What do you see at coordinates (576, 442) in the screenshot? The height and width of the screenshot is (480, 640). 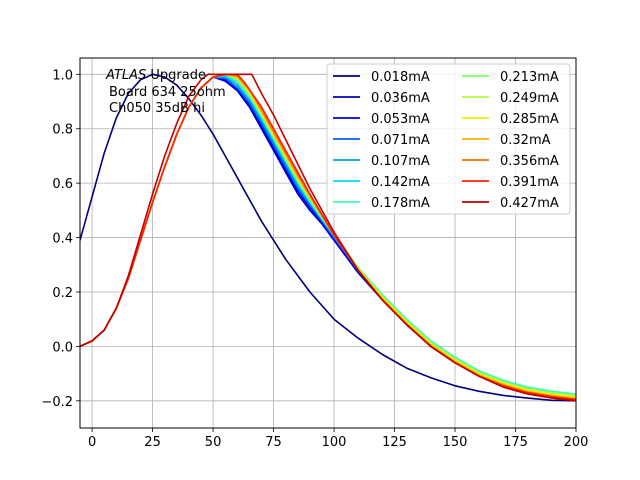 I see `x-tick-label: 200` at bounding box center [576, 442].